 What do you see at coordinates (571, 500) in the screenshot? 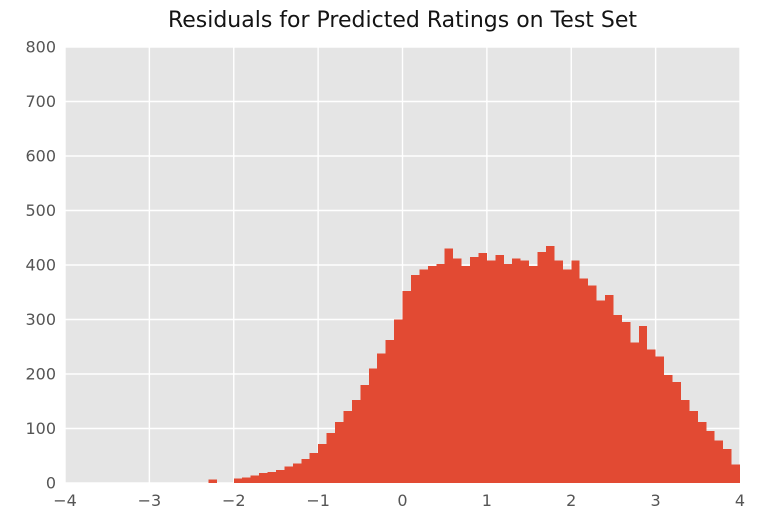
I see `x-tick-label: 2` at bounding box center [571, 500].